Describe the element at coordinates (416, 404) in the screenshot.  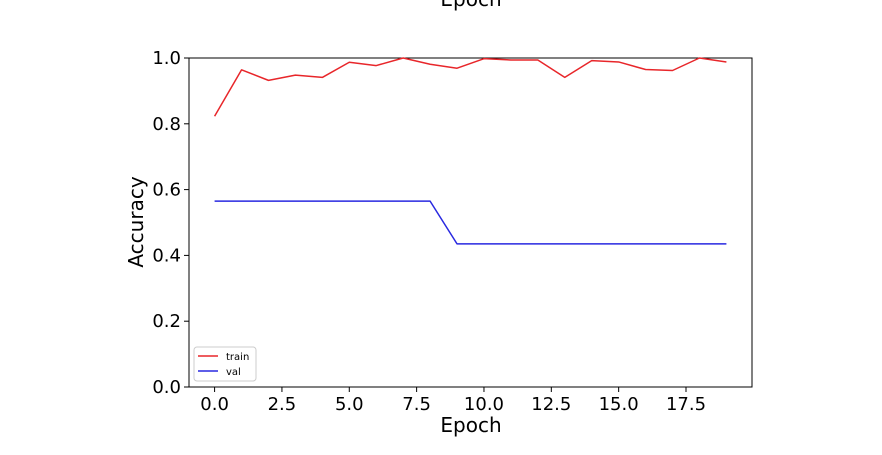
I see `x-tick-label: 7.5` at that location.